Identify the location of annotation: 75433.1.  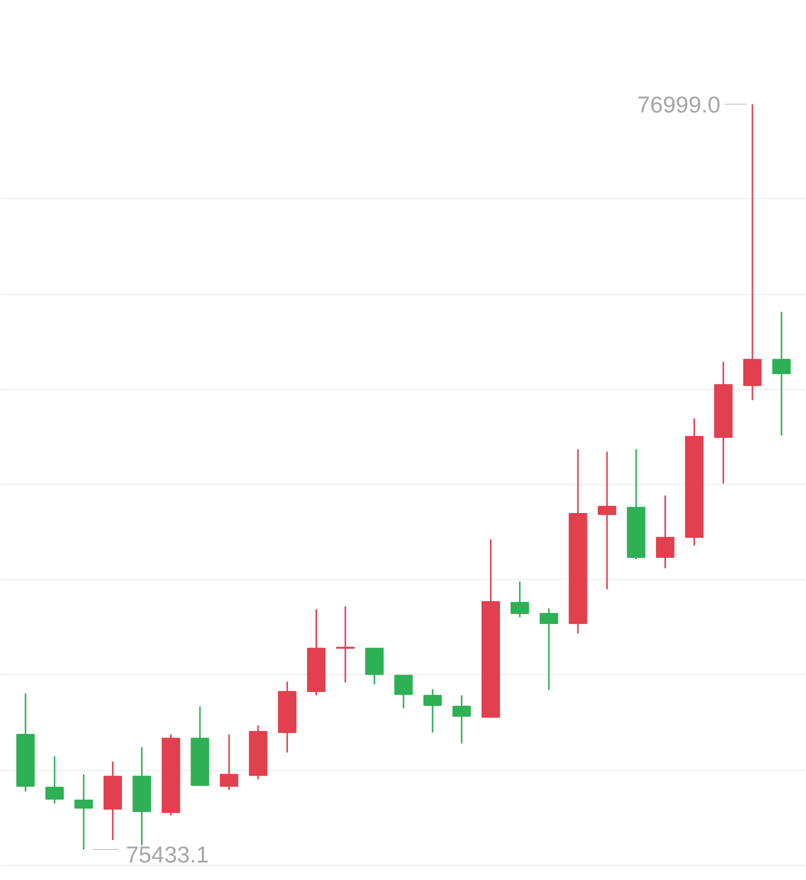
(167, 855).